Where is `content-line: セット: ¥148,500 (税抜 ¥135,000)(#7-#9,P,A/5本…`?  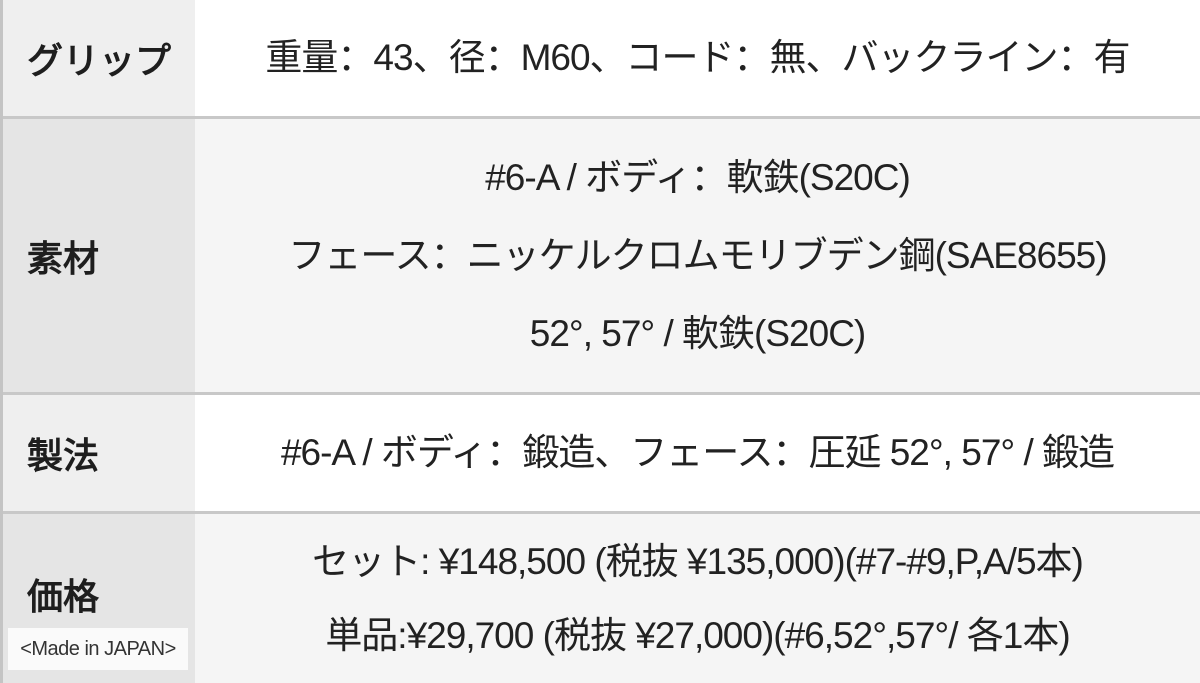 content-line: セット: ¥148,500 (税抜 ¥135,000)(#7-#9,P,A/5本… is located at coordinates (698, 561).